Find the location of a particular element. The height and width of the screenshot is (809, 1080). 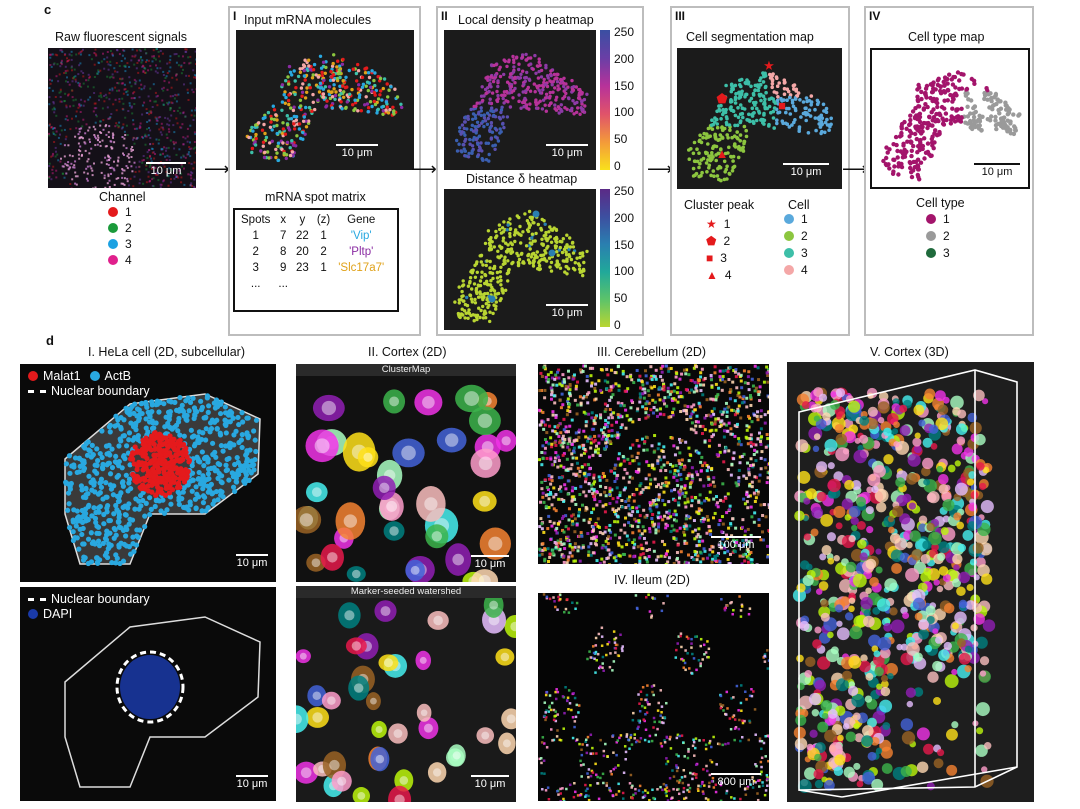

distance-colorbar is located at coordinates (605, 258).